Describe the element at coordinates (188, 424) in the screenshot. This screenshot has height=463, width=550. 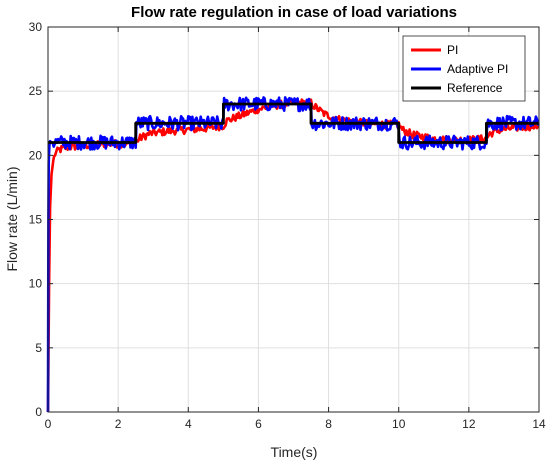
I see `x-tick-label: 4` at that location.